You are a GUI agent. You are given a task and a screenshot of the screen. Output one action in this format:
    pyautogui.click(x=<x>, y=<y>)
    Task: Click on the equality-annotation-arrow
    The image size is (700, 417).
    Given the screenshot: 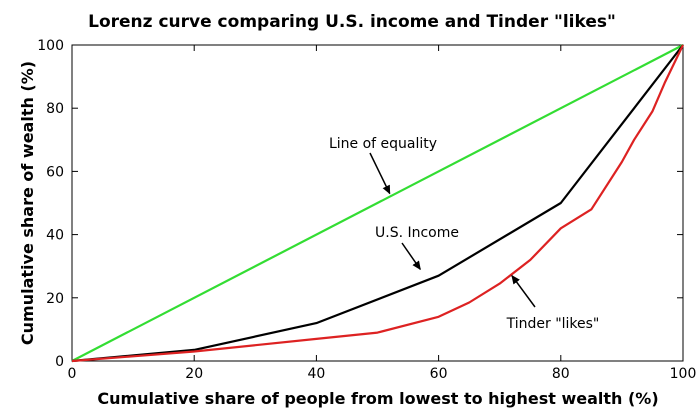 What is the action you would take?
    pyautogui.click(x=380, y=173)
    